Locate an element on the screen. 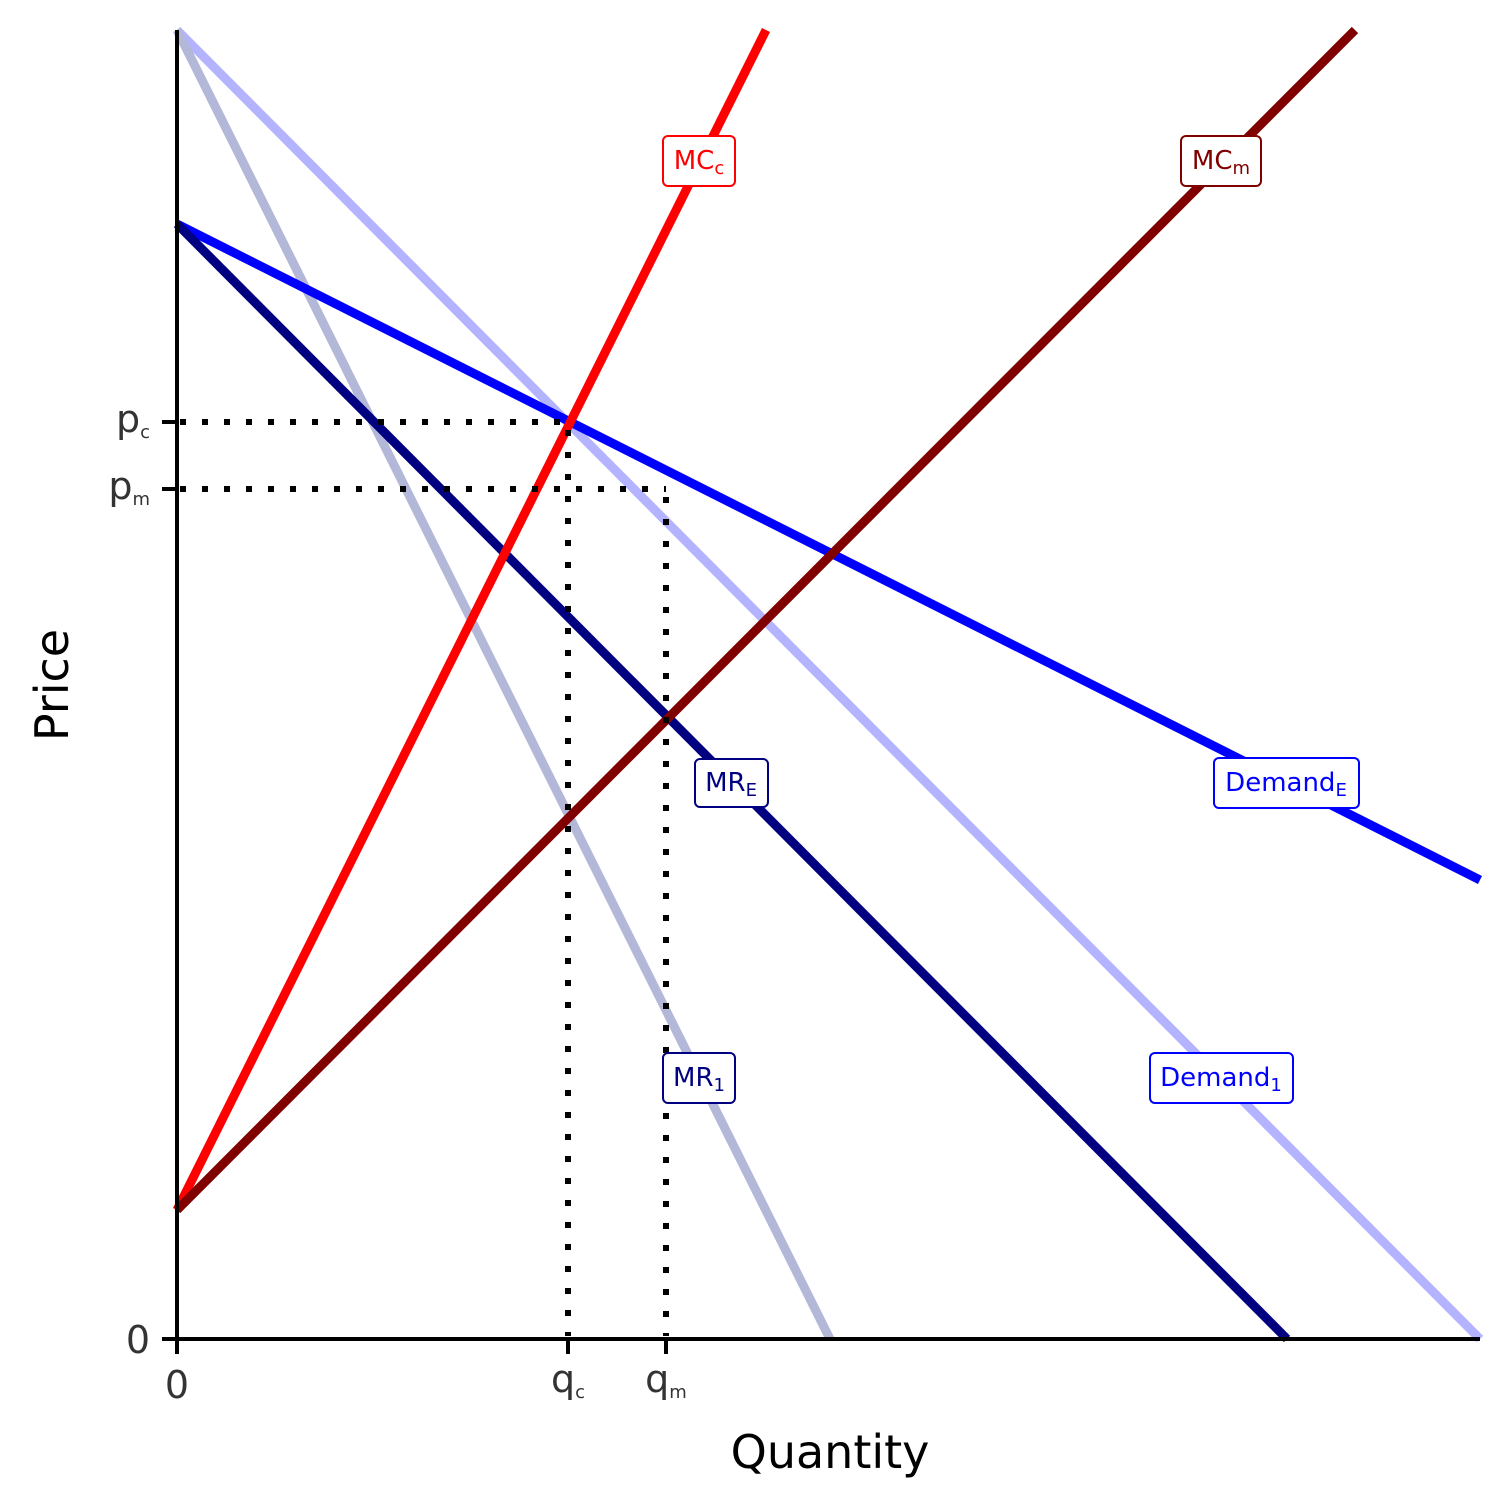  curve-label: MR1 is located at coordinates (699, 1078).